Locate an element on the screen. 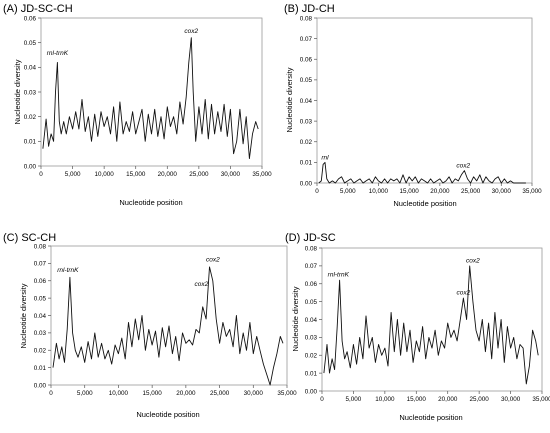  panel-title: (B) JD-CH is located at coordinates (309, 9).